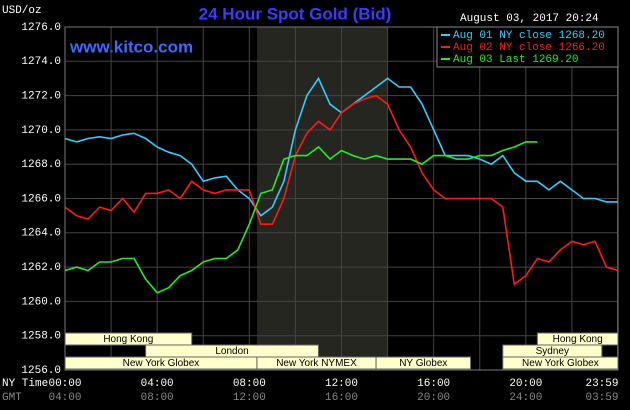  I want to click on y-tick-label: 1260.0, so click(41, 302).